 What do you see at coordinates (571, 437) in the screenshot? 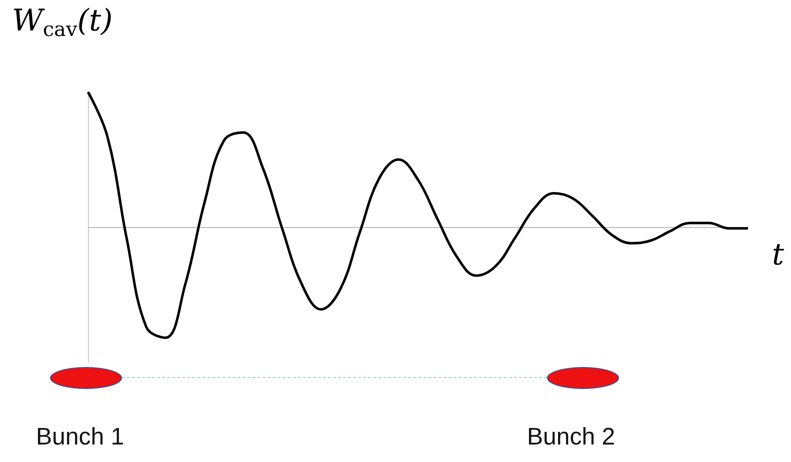
I see `text: Bunch 2` at bounding box center [571, 437].